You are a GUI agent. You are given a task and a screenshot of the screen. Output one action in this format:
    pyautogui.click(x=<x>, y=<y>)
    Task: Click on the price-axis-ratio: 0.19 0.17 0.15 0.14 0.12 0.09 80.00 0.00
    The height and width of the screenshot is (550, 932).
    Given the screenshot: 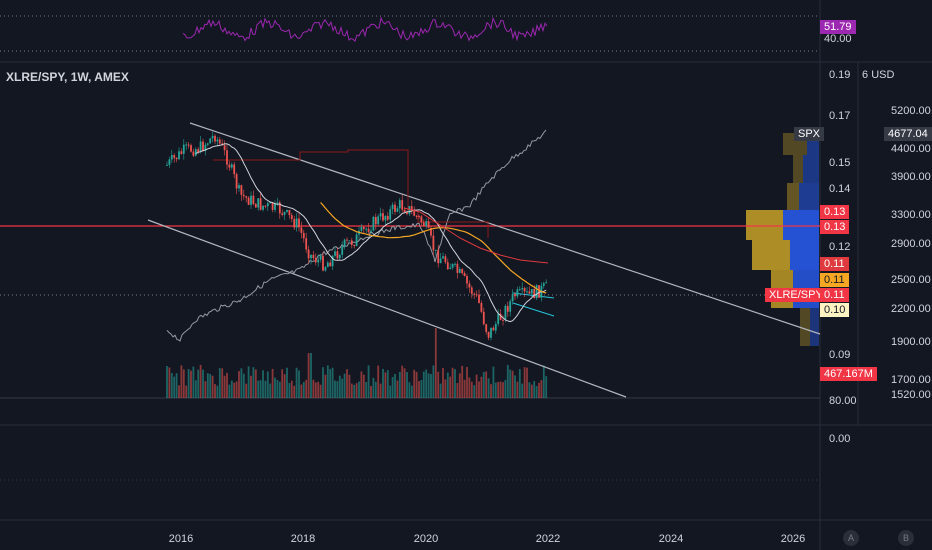 What is the action you would take?
    pyautogui.click(x=843, y=257)
    